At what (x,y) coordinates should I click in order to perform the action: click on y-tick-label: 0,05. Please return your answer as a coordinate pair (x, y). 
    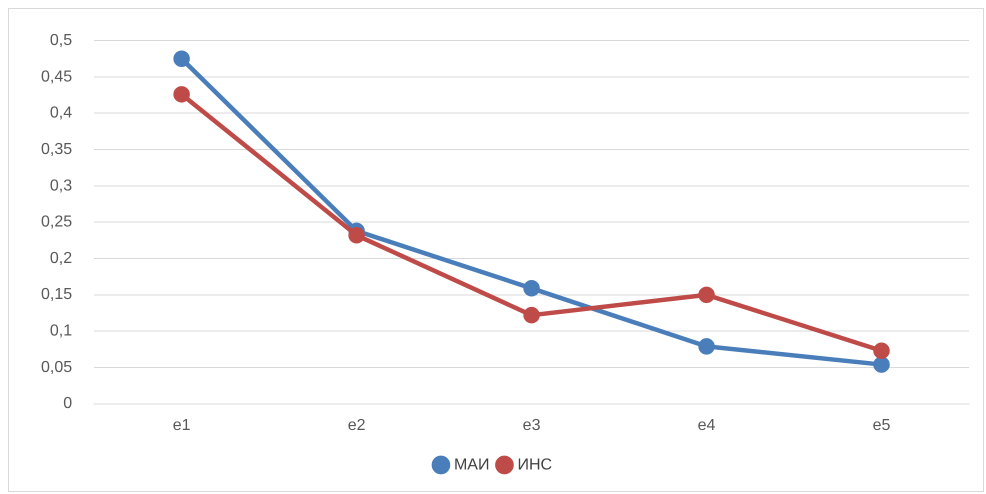
    Looking at the image, I should click on (56, 367).